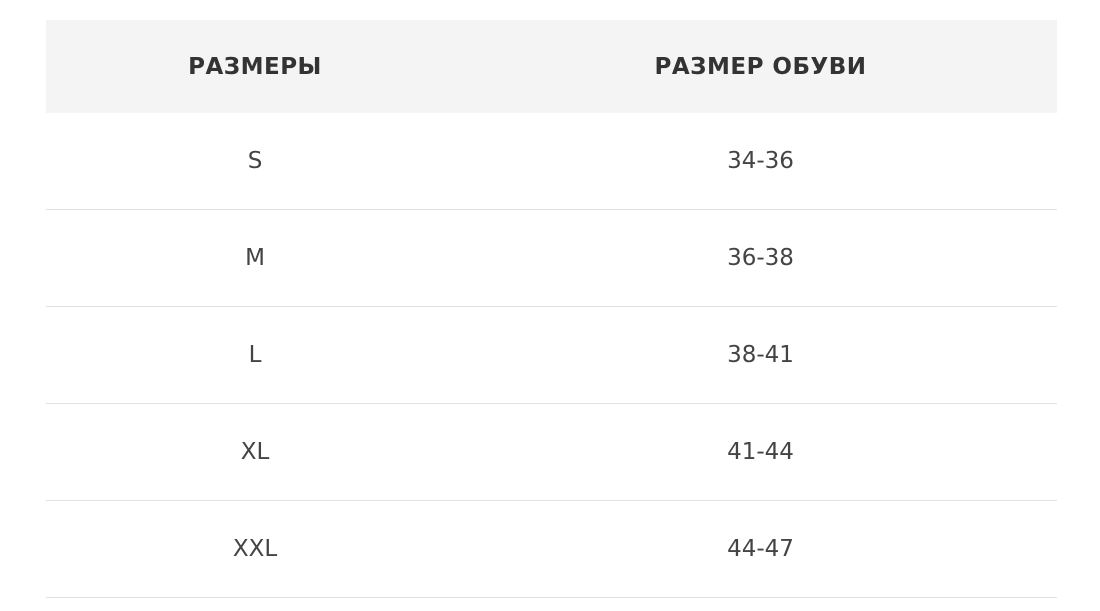 Image resolution: width=1100 pixels, height=611 pixels. Describe the element at coordinates (760, 161) in the screenshot. I see `shoe-size-cell: 34-36` at that location.